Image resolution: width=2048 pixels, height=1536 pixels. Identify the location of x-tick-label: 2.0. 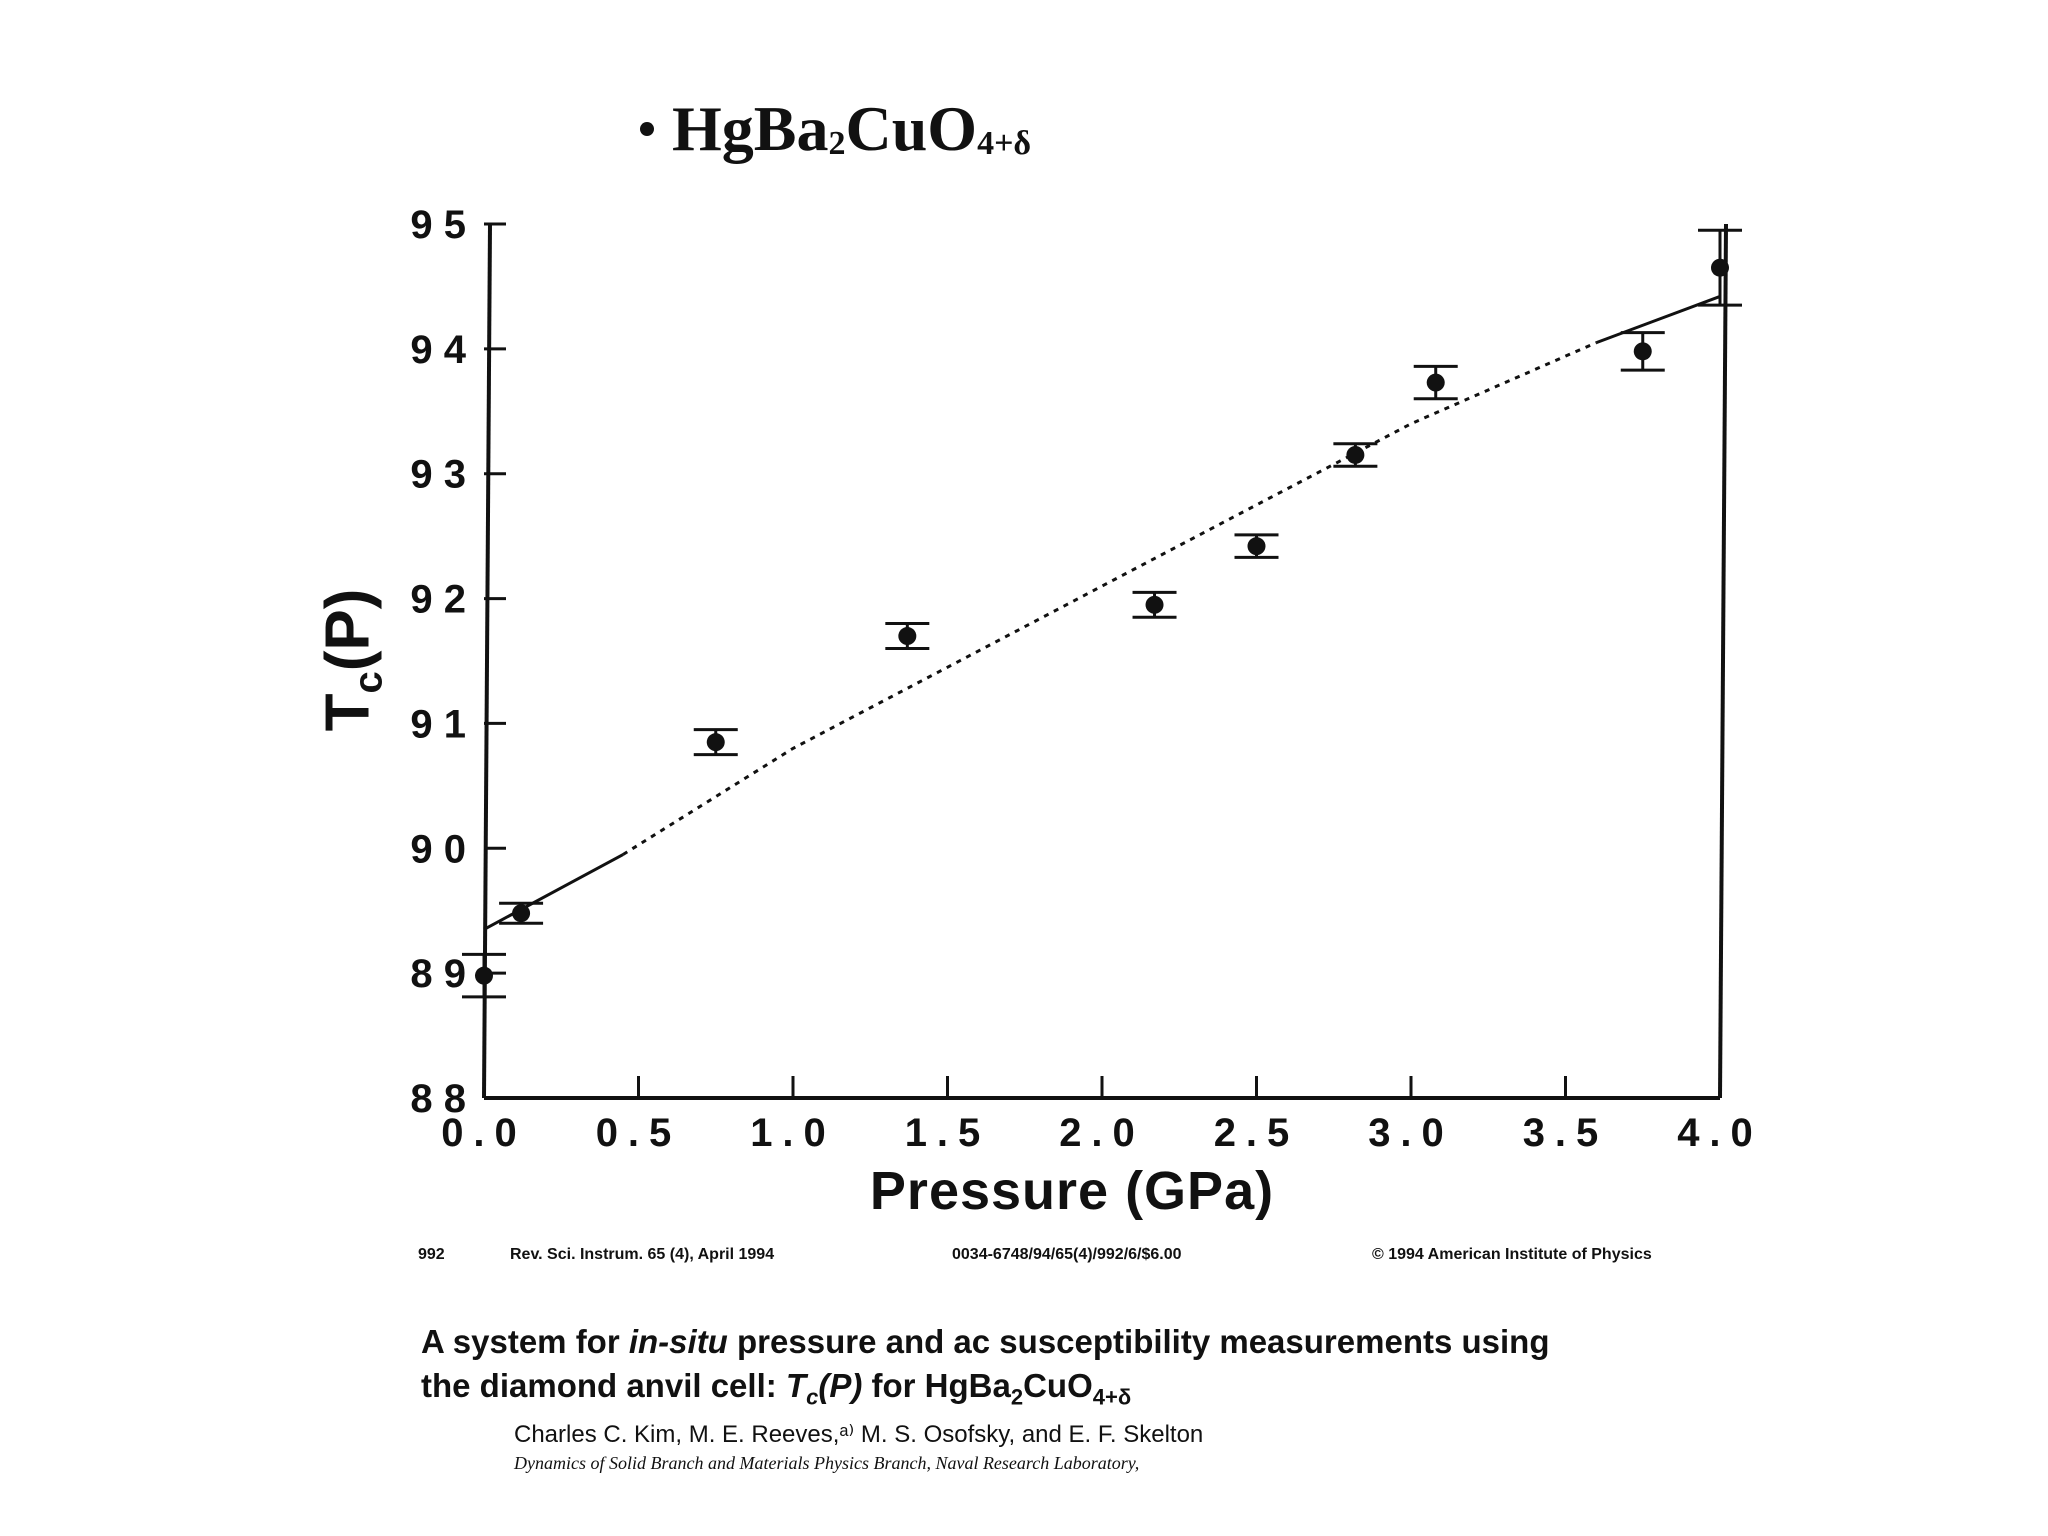
(1102, 1133).